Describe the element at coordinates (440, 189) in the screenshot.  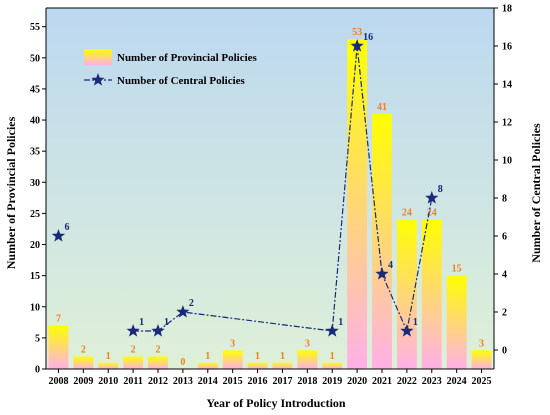
I see `point-label-2023: 8` at that location.